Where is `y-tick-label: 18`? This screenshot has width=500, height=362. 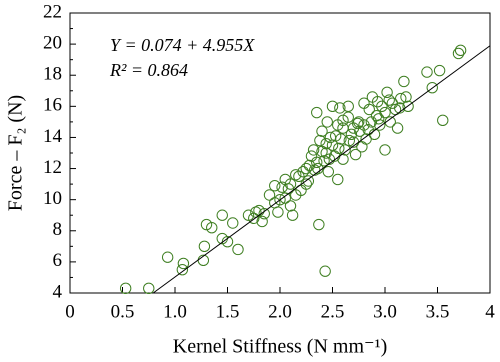 y-tick-label: 18 is located at coordinates (52, 74).